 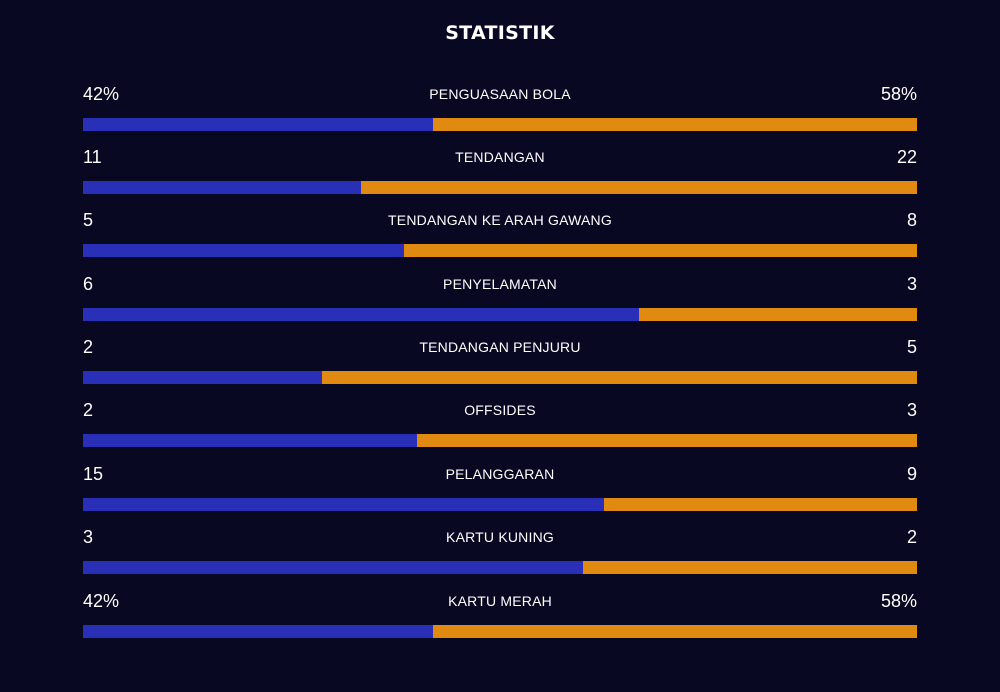 I want to click on stat-row-fouls: 15 PELANGGARAN 9, so click(x=500, y=491).